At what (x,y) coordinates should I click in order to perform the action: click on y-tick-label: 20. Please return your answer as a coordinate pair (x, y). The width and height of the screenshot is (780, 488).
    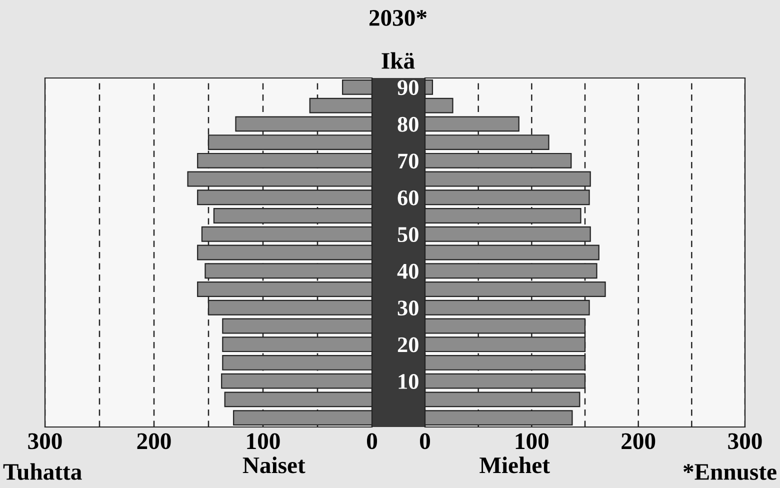
    Looking at the image, I should click on (408, 344).